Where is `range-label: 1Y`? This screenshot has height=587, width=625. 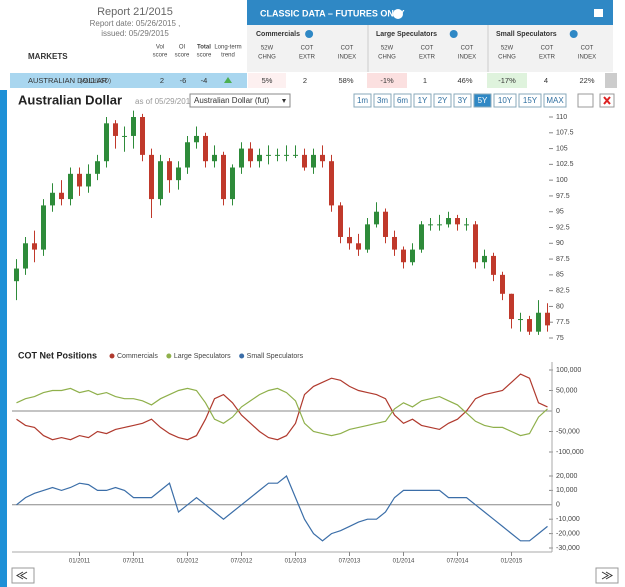 range-label: 1Y is located at coordinates (423, 100).